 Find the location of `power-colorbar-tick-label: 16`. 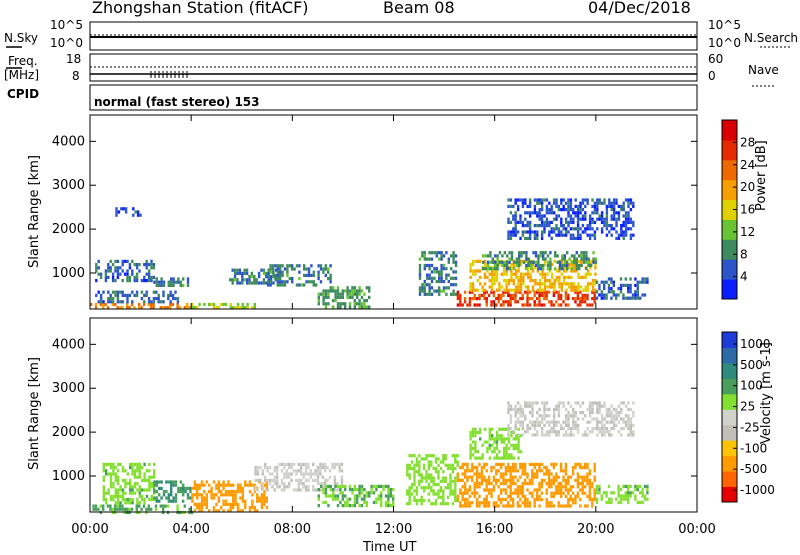

power-colorbar-tick-label: 16 is located at coordinates (747, 210).